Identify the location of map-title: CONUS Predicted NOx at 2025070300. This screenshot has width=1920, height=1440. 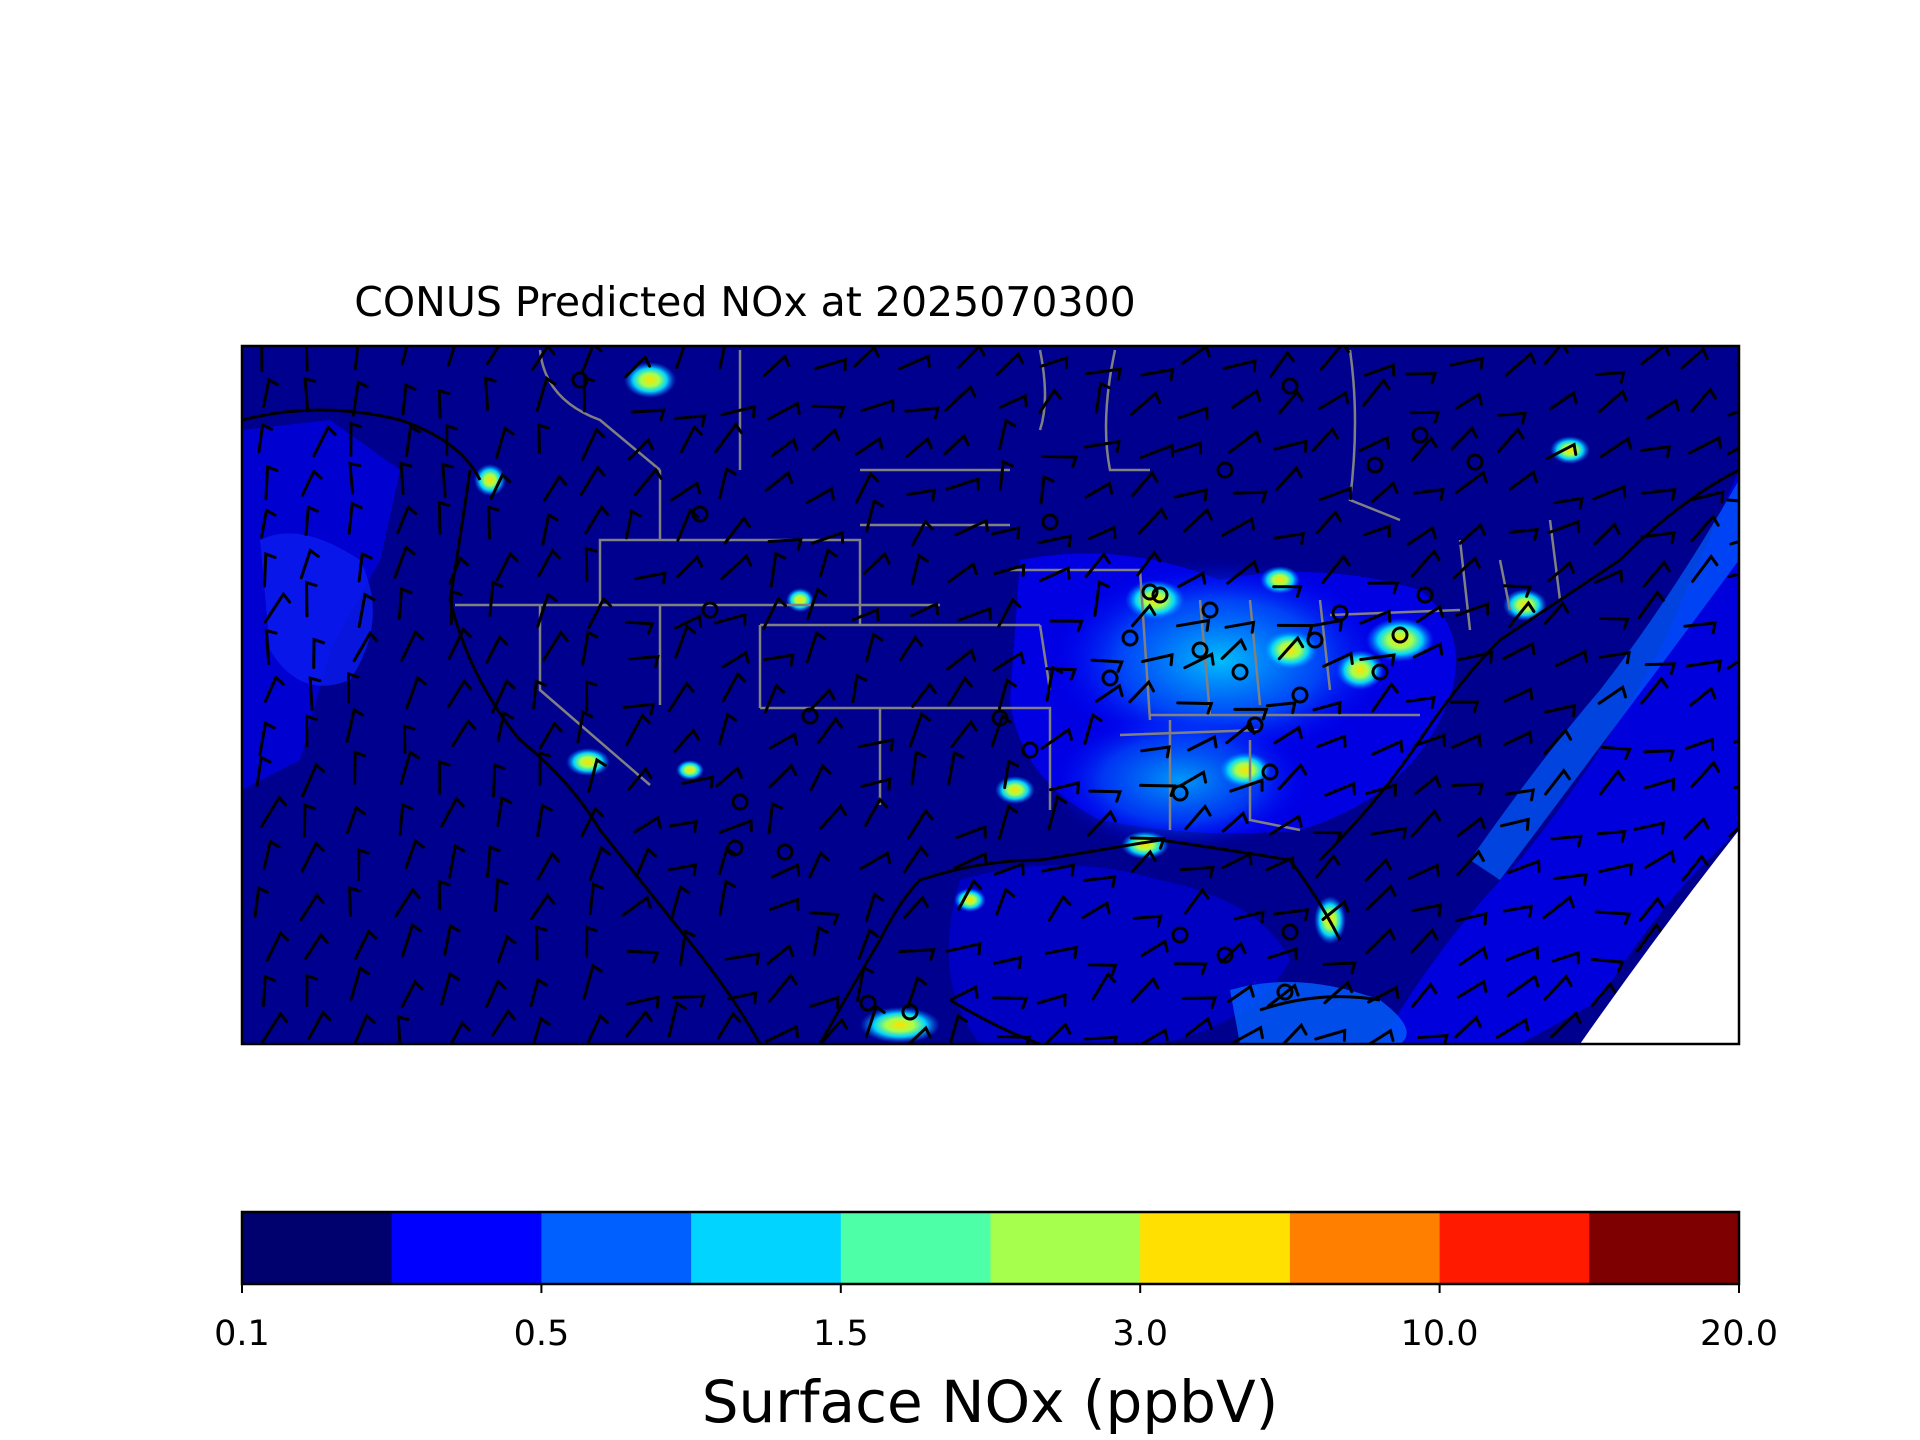
(744, 302).